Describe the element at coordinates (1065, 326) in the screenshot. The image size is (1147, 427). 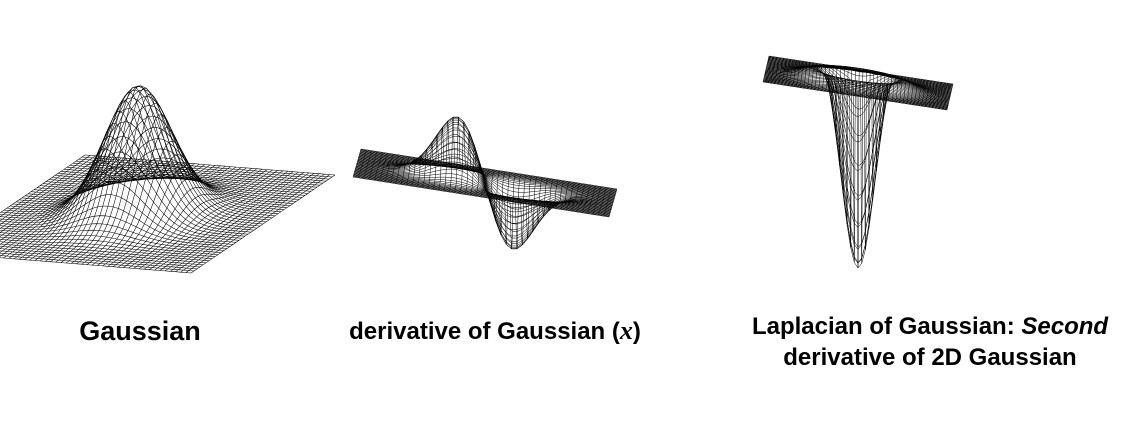
I see `laplacian-caption-emphasis: Second` at that location.